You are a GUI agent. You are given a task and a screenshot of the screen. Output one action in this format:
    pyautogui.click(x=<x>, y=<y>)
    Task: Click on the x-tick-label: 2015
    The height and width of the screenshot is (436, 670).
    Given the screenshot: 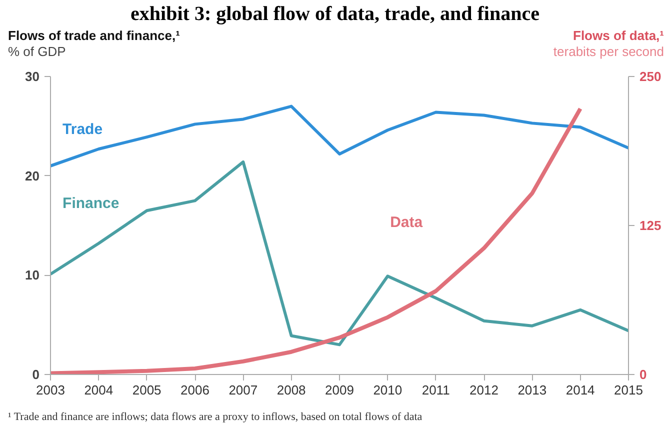 What is the action you would take?
    pyautogui.click(x=628, y=390)
    